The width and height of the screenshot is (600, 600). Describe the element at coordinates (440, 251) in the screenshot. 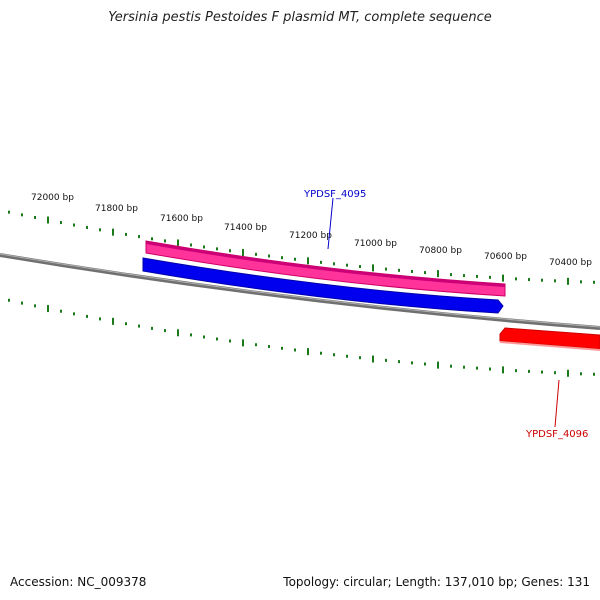

I see `tick-label-70800: 70800 bp` at that location.